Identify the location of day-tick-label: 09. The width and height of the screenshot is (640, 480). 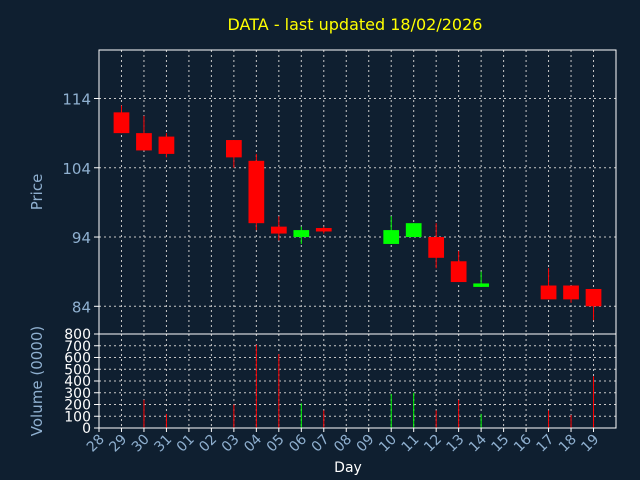
(366, 444).